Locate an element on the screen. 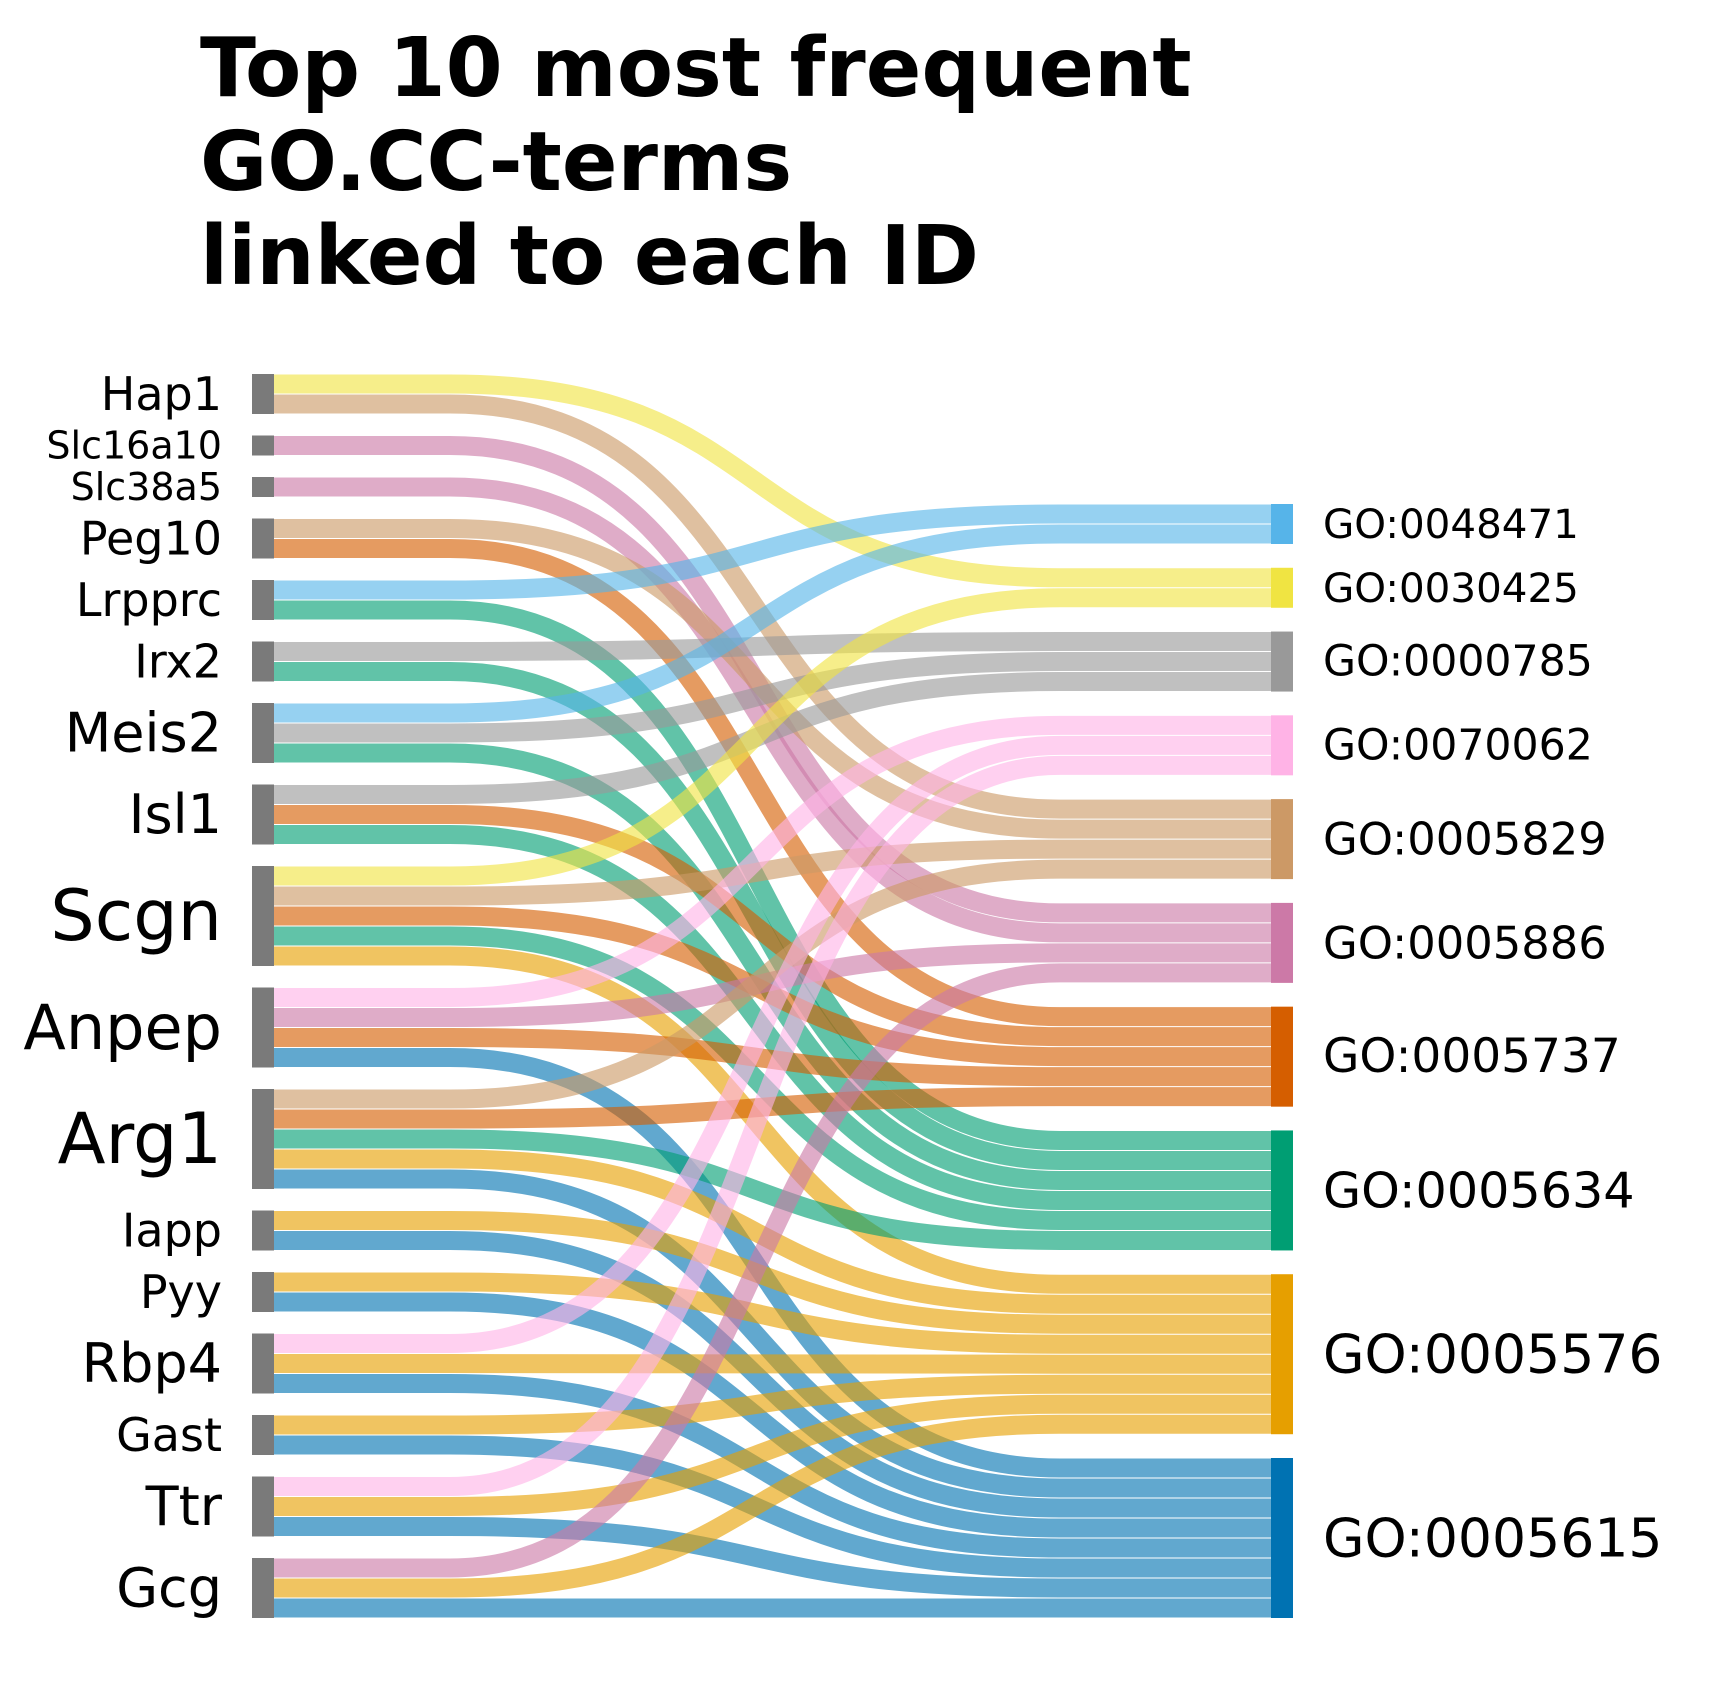  target-label-go-0030425: GO:0030425 is located at coordinates (1451, 588).